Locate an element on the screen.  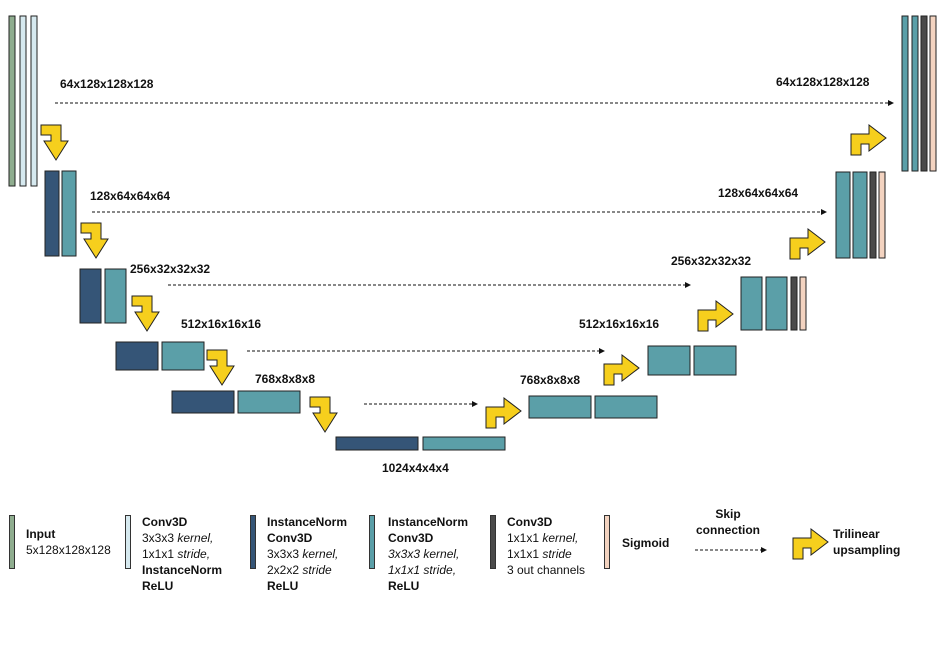
block-dec5-conv-a is located at coordinates (560, 407).